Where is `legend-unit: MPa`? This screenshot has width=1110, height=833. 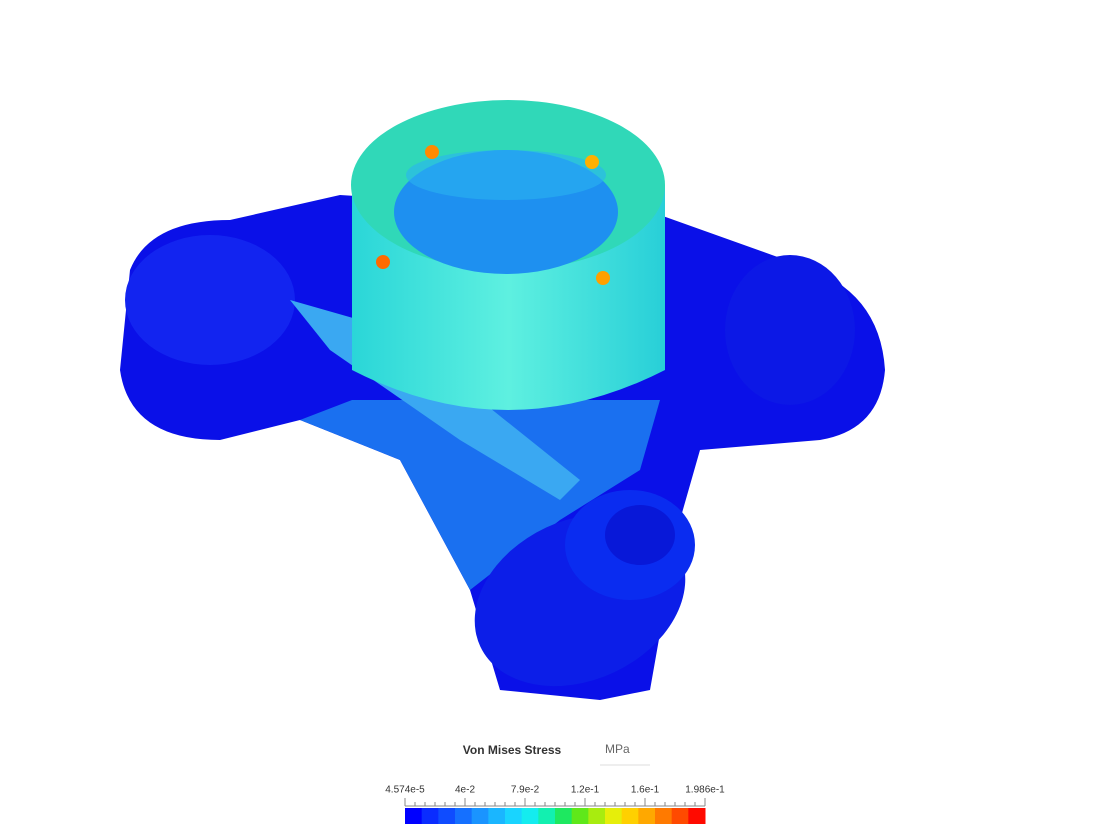
legend-unit: MPa is located at coordinates (617, 749).